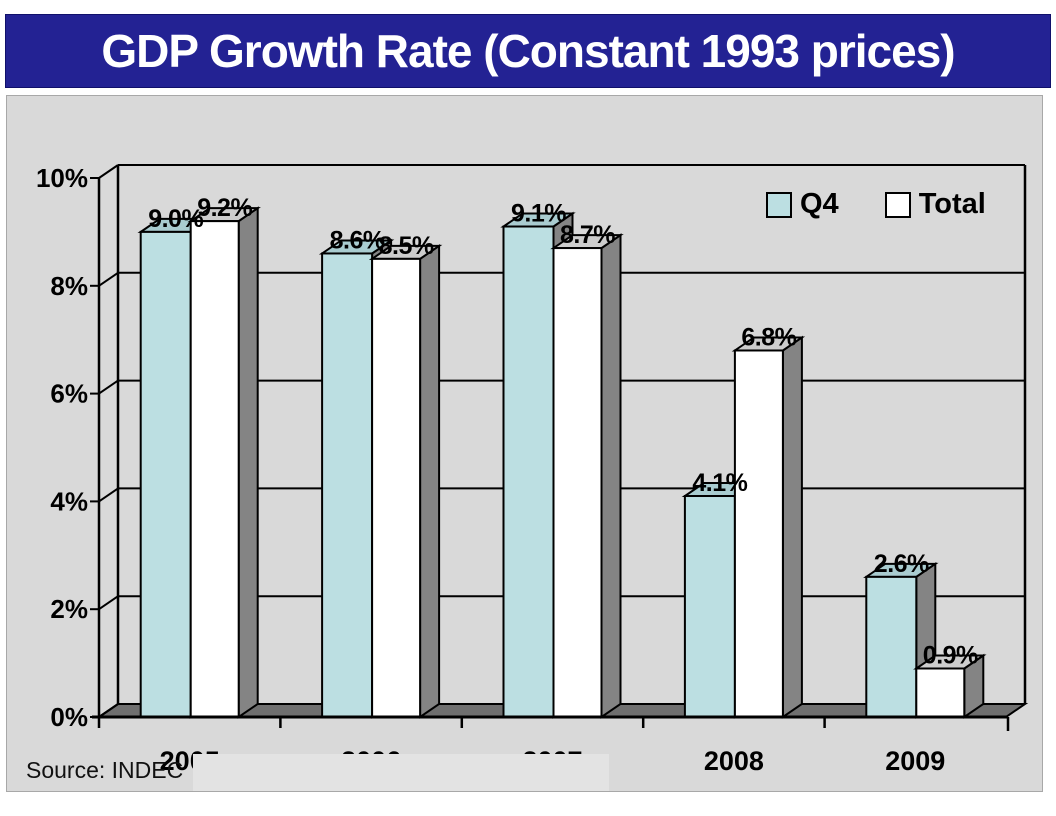 The width and height of the screenshot is (1056, 816). Describe the element at coordinates (401, 772) in the screenshot. I see `redacted-text-box` at that location.